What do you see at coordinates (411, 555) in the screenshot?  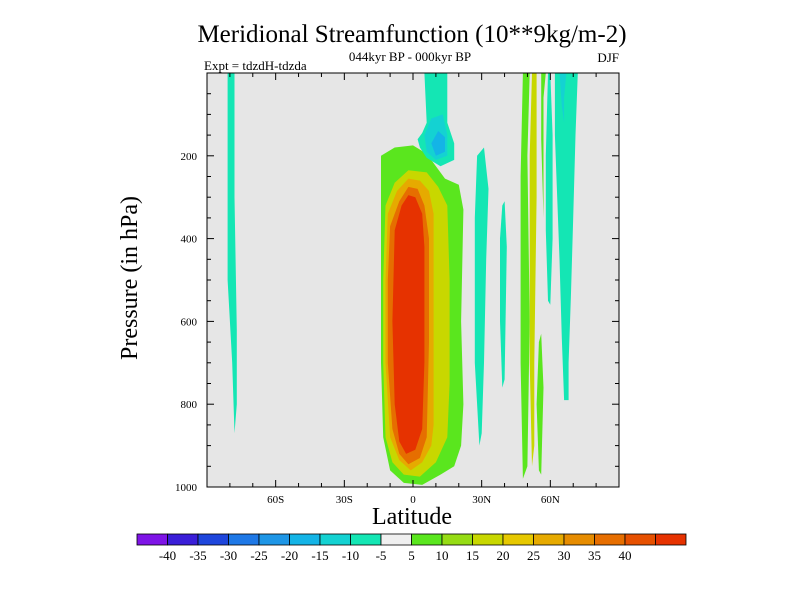 I see `colorbar-label: 5` at bounding box center [411, 555].